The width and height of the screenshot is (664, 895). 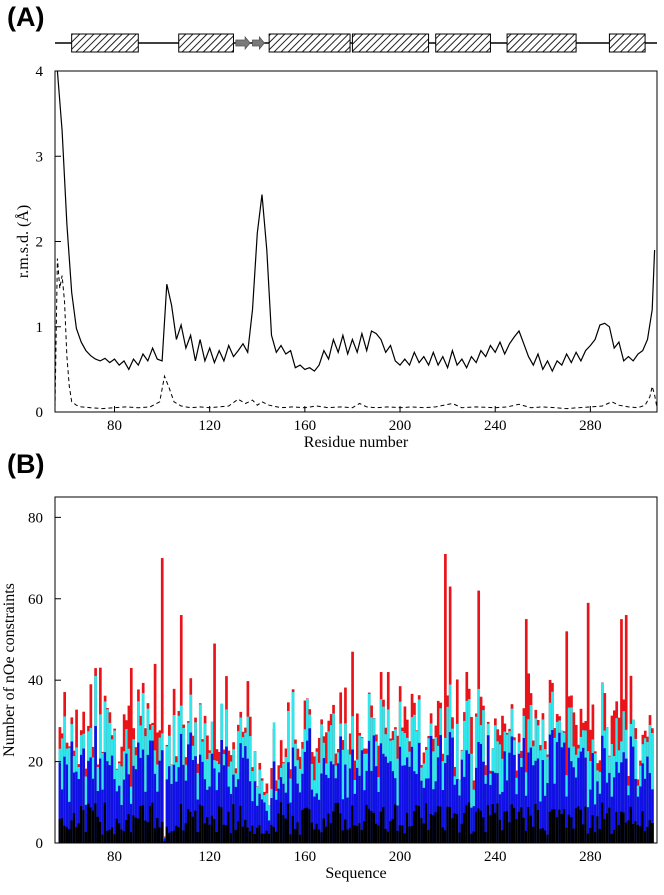 I want to click on noe-y-tick-label: 80, so click(x=35, y=518).